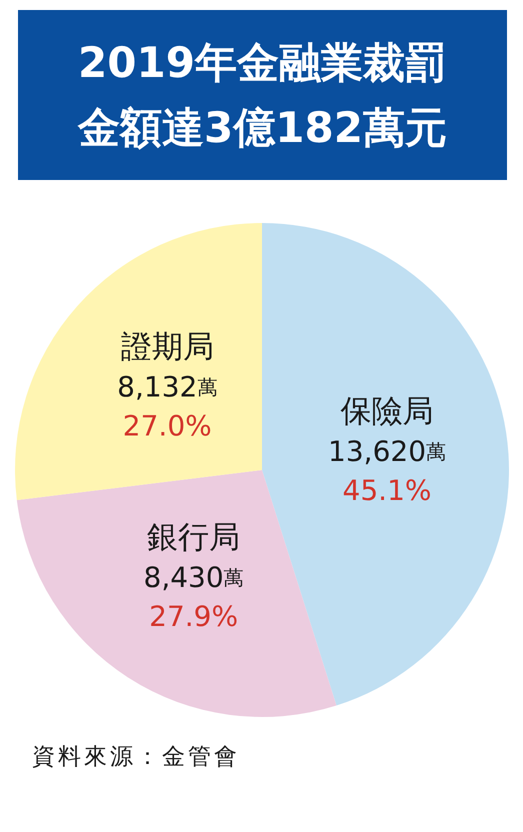  Describe the element at coordinates (167, 347) in the screenshot. I see `slice-label: 證期局` at that location.